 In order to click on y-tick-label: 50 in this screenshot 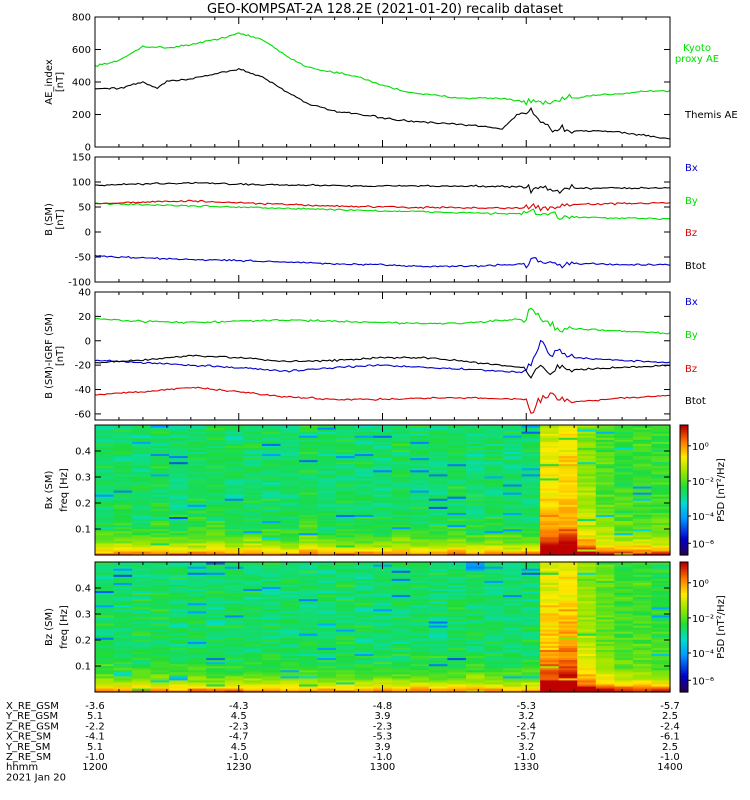, I will do `click(84, 208)`.